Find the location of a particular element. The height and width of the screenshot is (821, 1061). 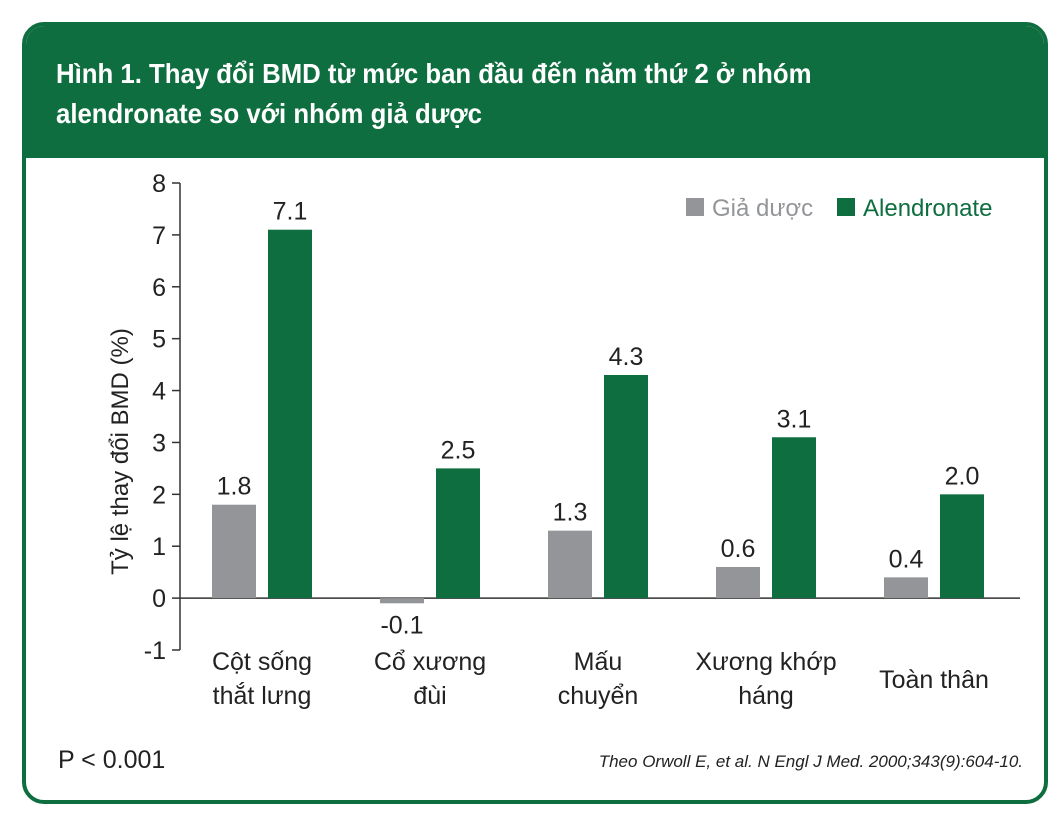

bar-value-label: 3.1 is located at coordinates (794, 419).